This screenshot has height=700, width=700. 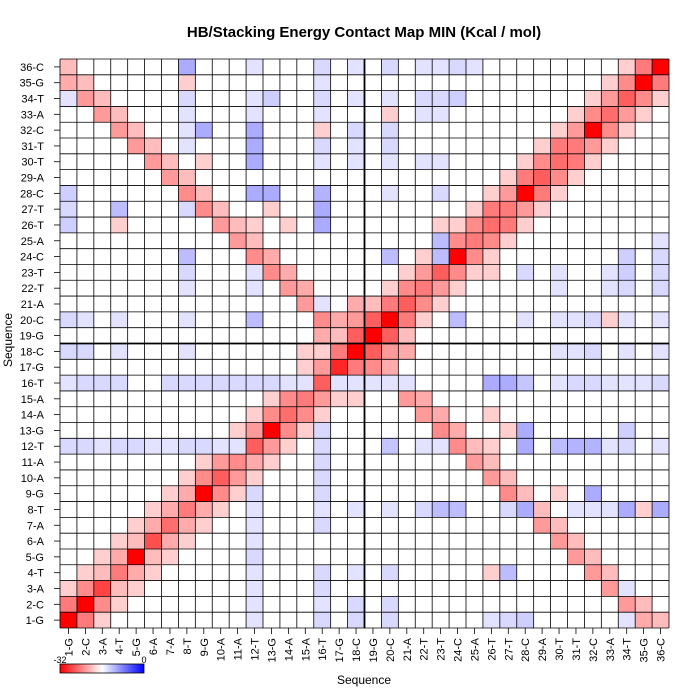 I want to click on y-tick-label: 8-T, so click(x=36, y=510).